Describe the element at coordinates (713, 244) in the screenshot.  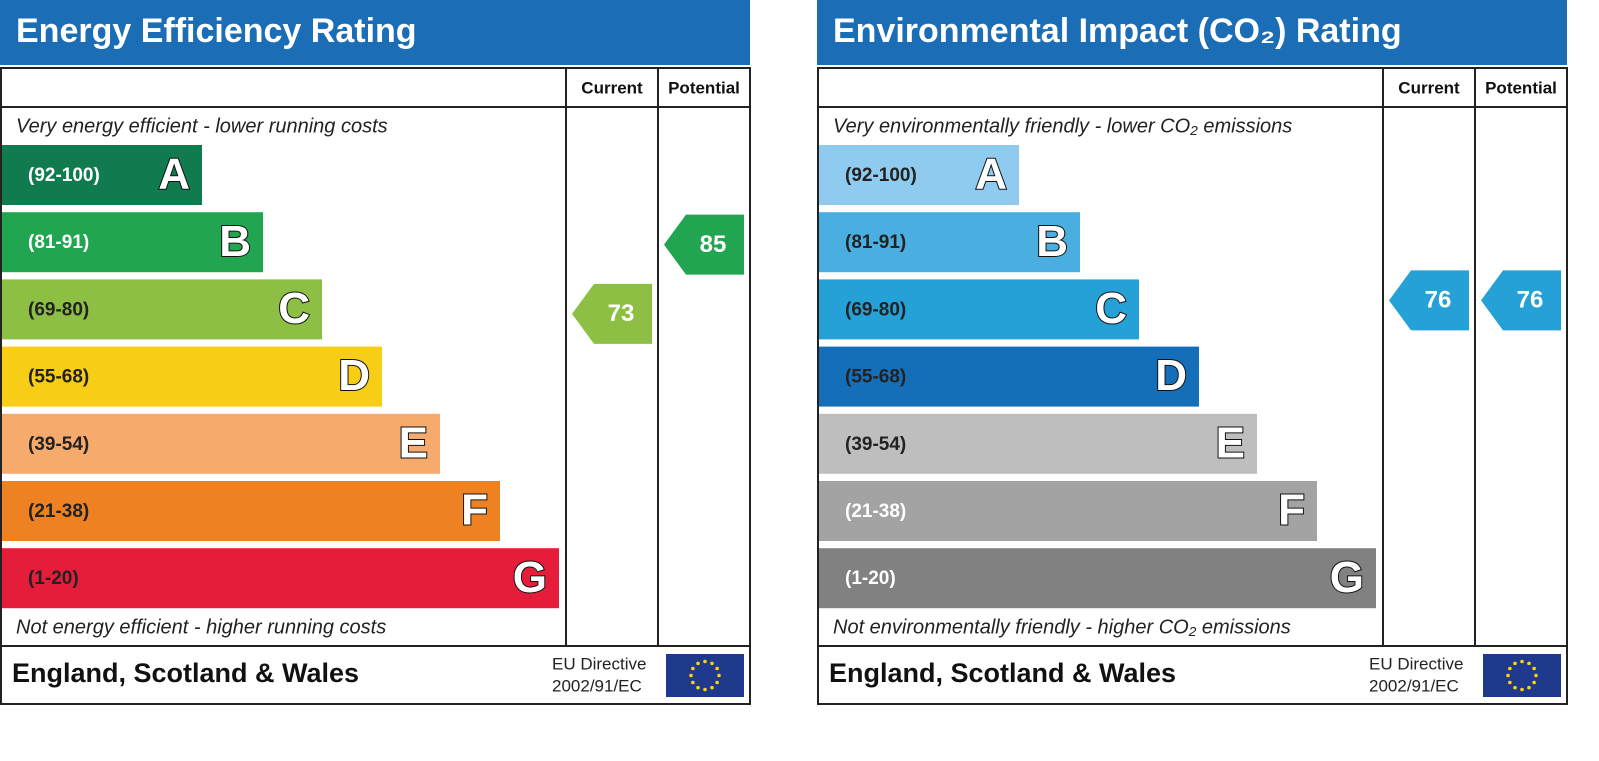
I see `rating-value: 85` at that location.